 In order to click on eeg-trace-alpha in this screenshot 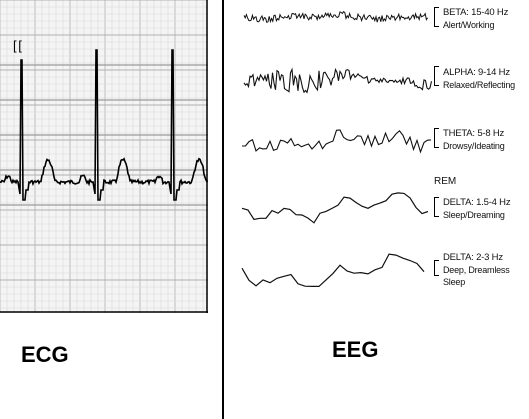, I will do `click(338, 80)`.